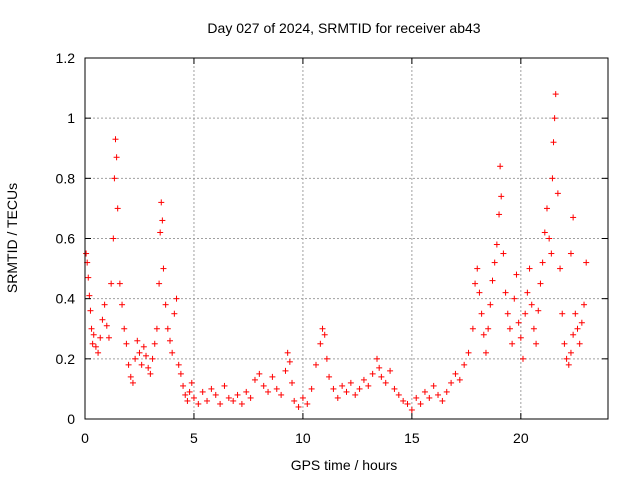 The height and width of the screenshot is (480, 640). Describe the element at coordinates (66, 299) in the screenshot. I see `y-tick-label: 0.4` at that location.